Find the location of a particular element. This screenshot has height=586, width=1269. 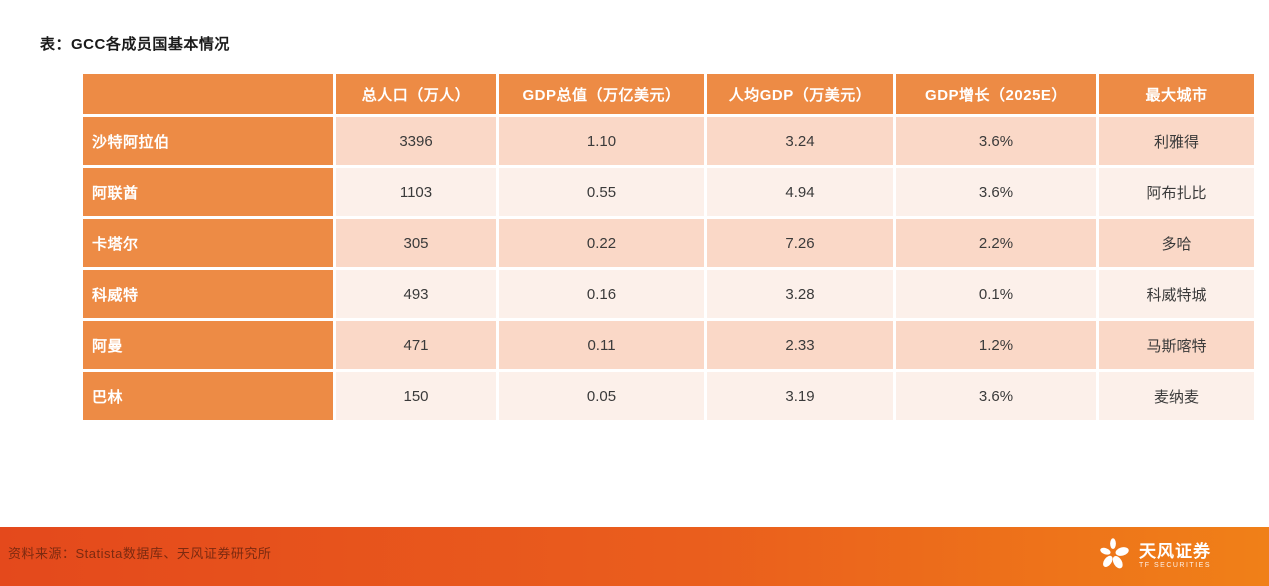

header-gdp-total: GDP总值（万亿美元） is located at coordinates (601, 94).